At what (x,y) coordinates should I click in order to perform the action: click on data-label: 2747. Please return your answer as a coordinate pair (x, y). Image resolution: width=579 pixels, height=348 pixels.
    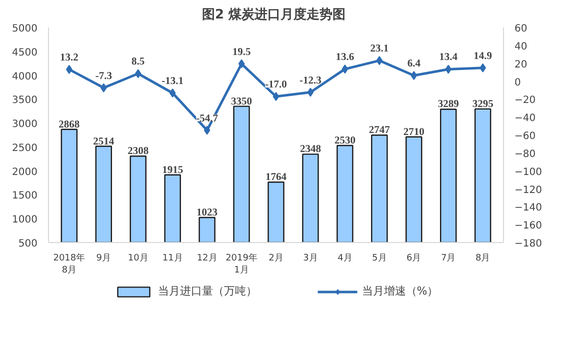
    Looking at the image, I should click on (379, 130).